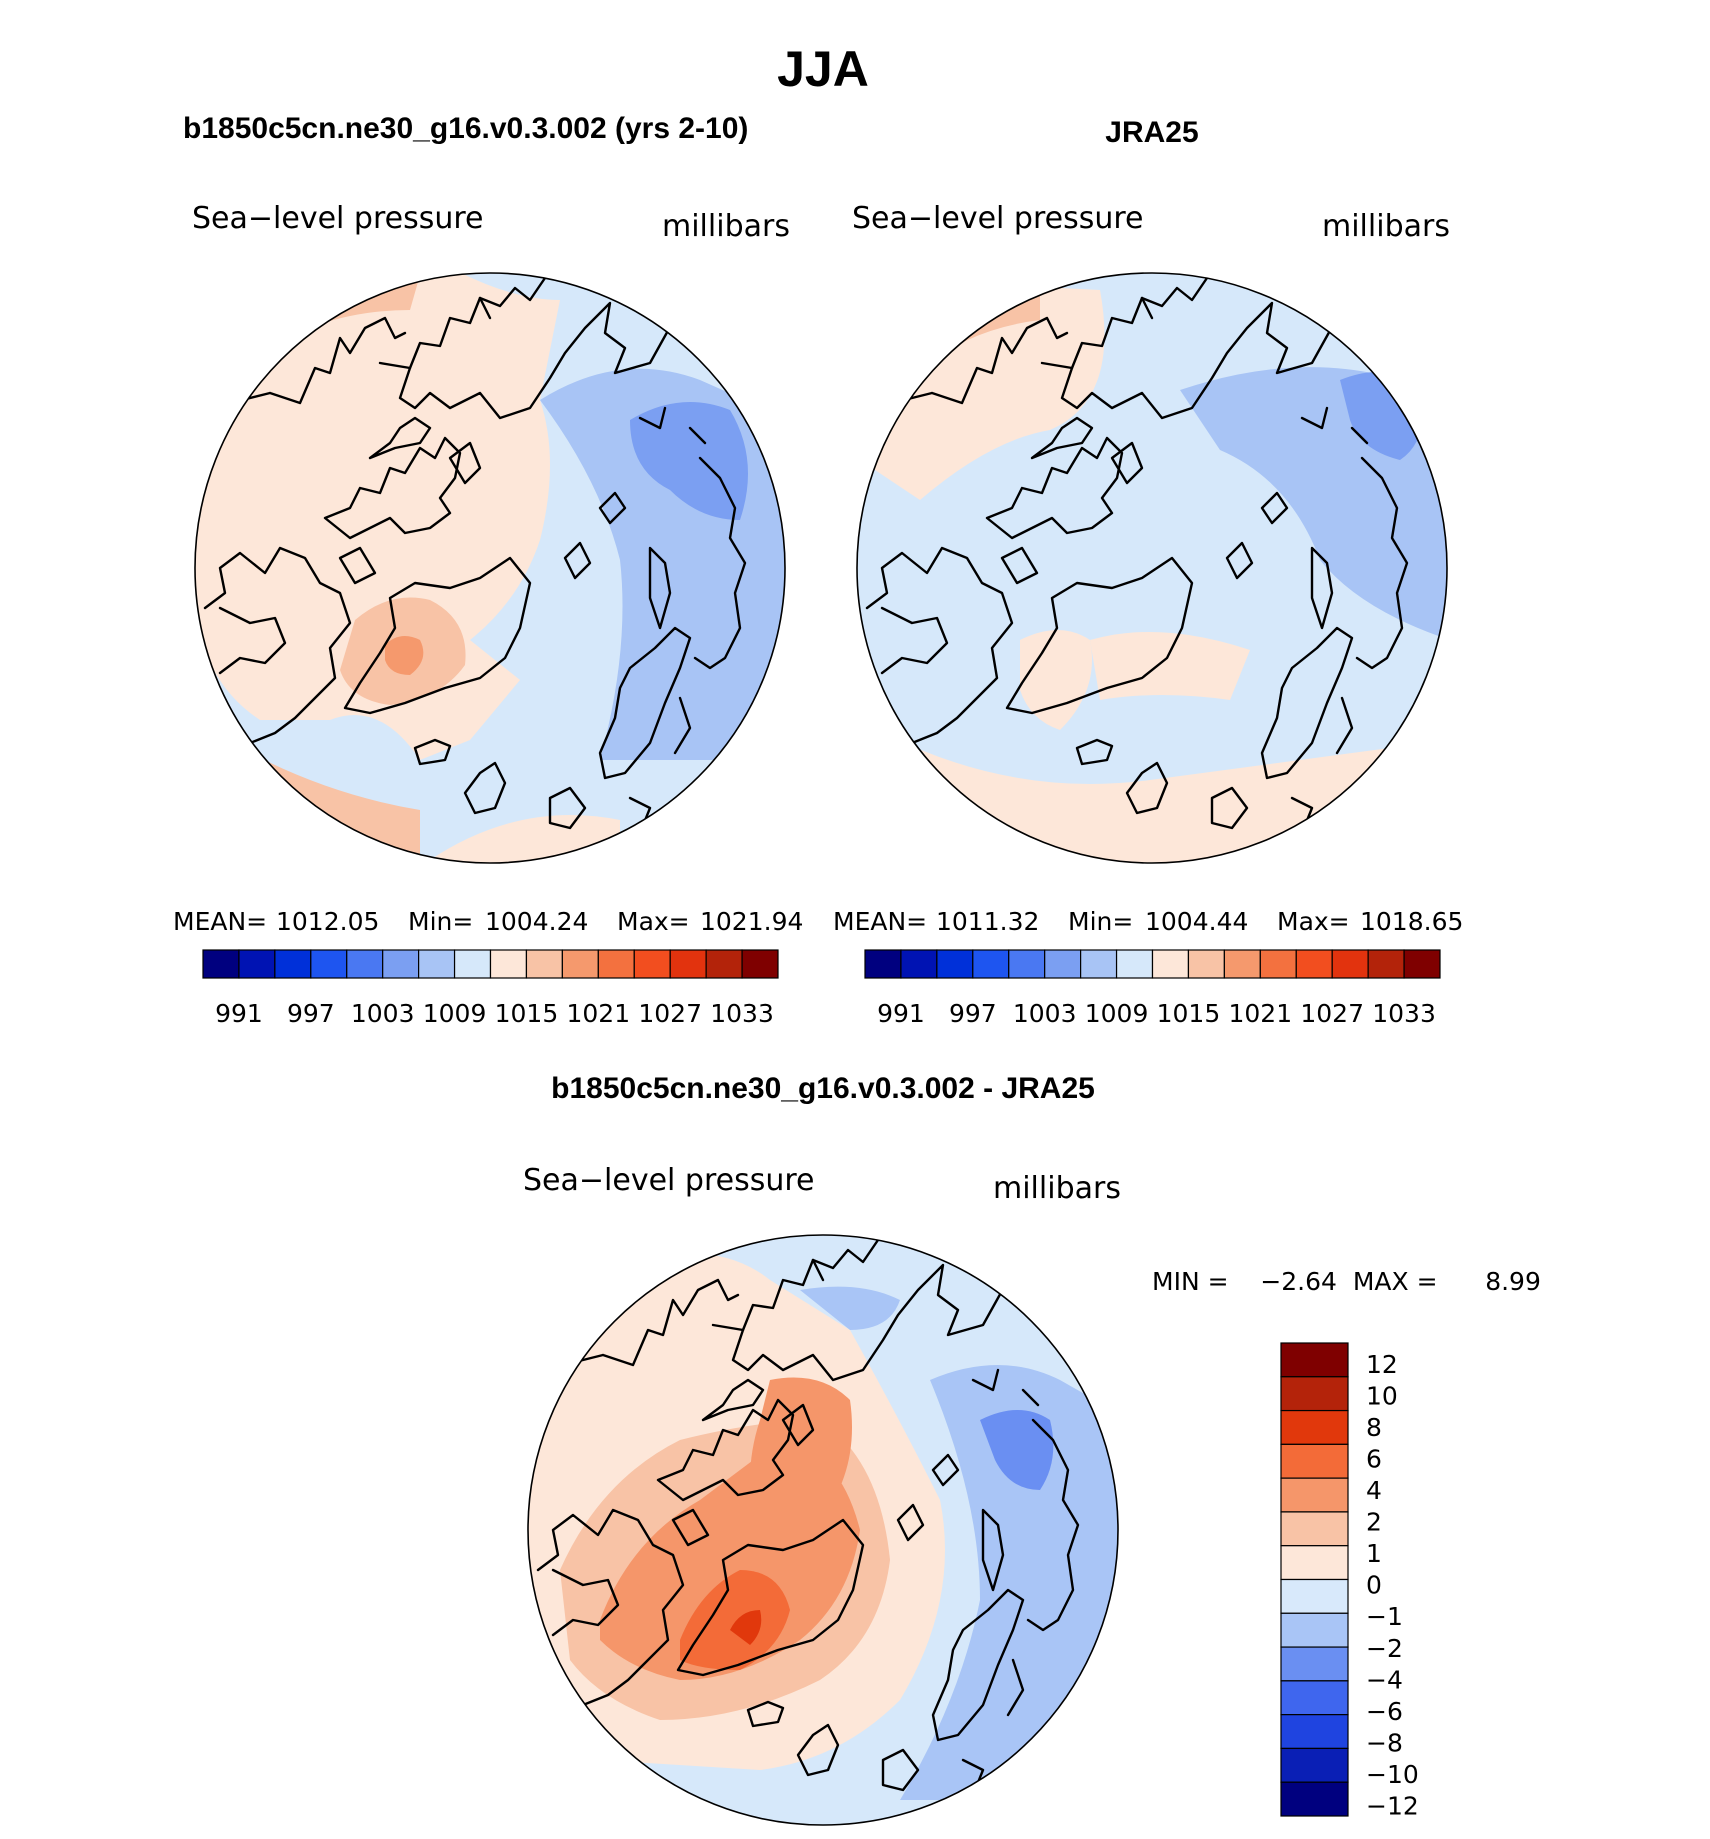 The width and height of the screenshot is (1710, 1839). What do you see at coordinates (880, 921) in the screenshot?
I see `obs-mean-label: MEAN=` at bounding box center [880, 921].